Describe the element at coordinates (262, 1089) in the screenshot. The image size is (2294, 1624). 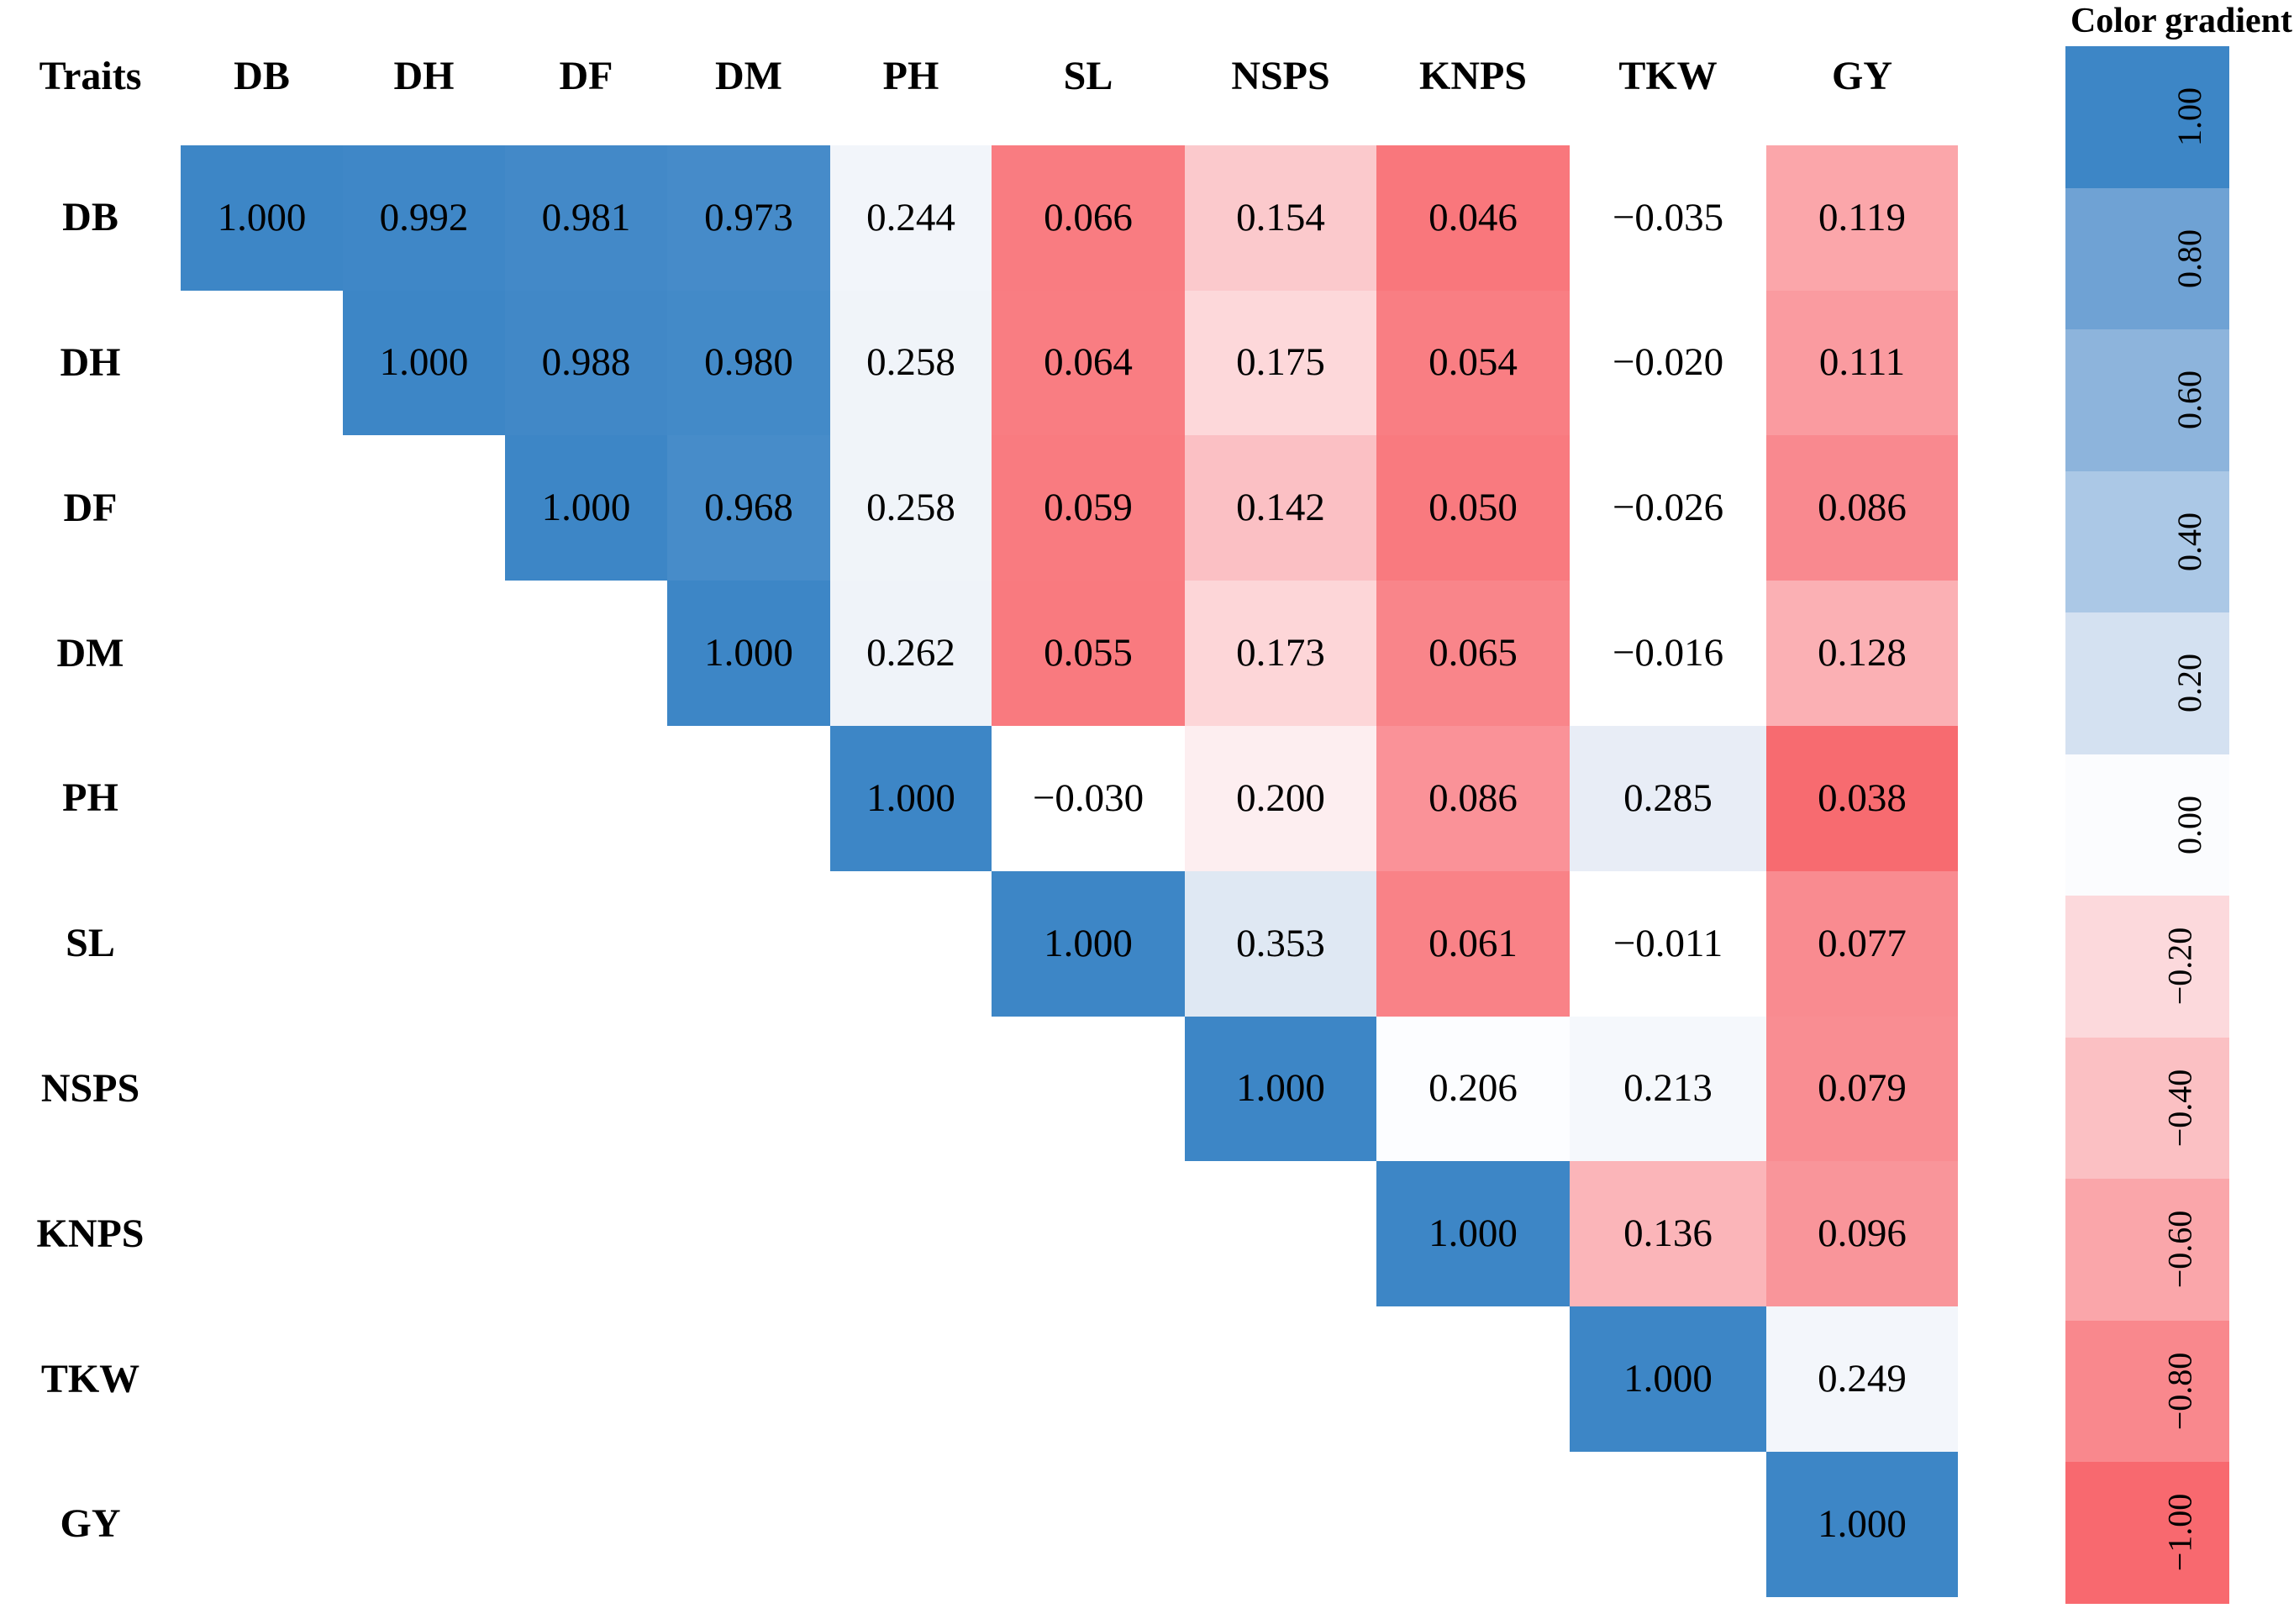
I see `matrix-cell-nsps-db` at that location.